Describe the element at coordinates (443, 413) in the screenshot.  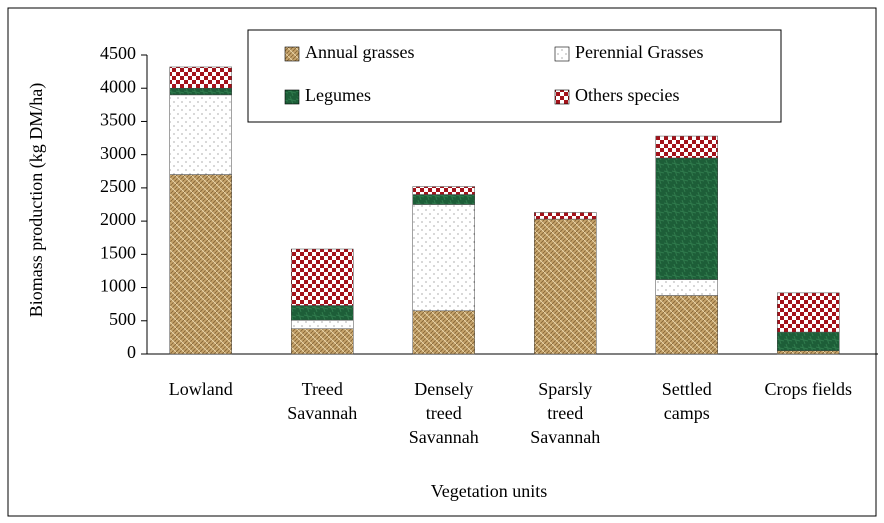
I see `x-tick-label: Densely treed Savannah` at that location.